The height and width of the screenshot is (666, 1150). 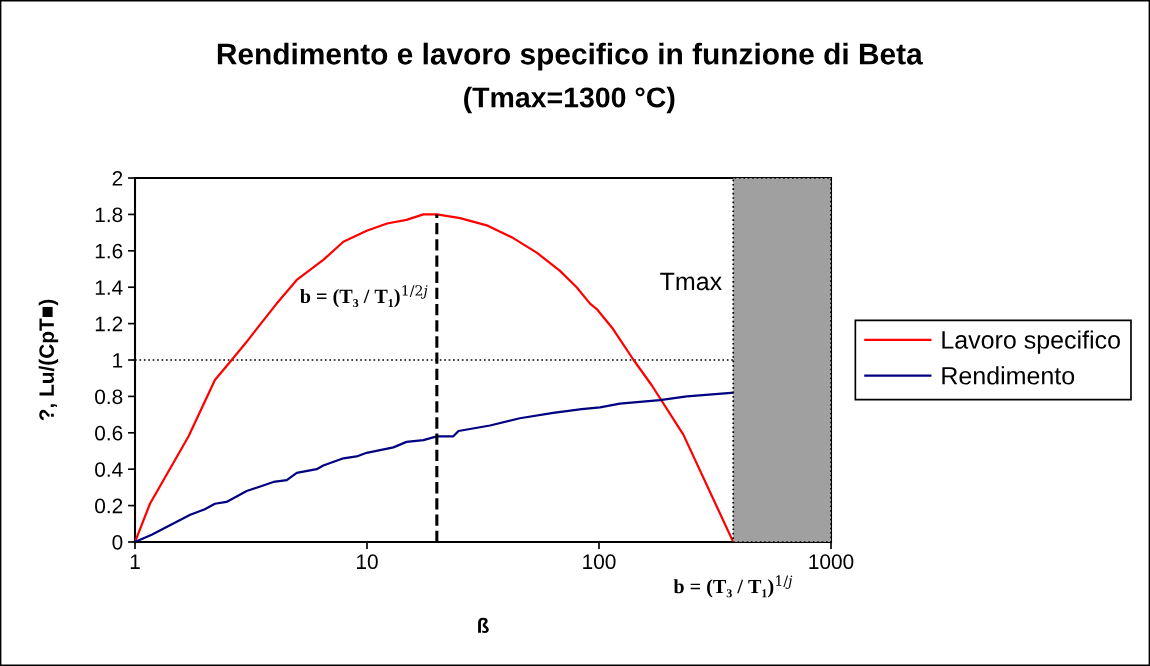 What do you see at coordinates (109, 324) in the screenshot?
I see `y-tick-label: 1.2` at bounding box center [109, 324].